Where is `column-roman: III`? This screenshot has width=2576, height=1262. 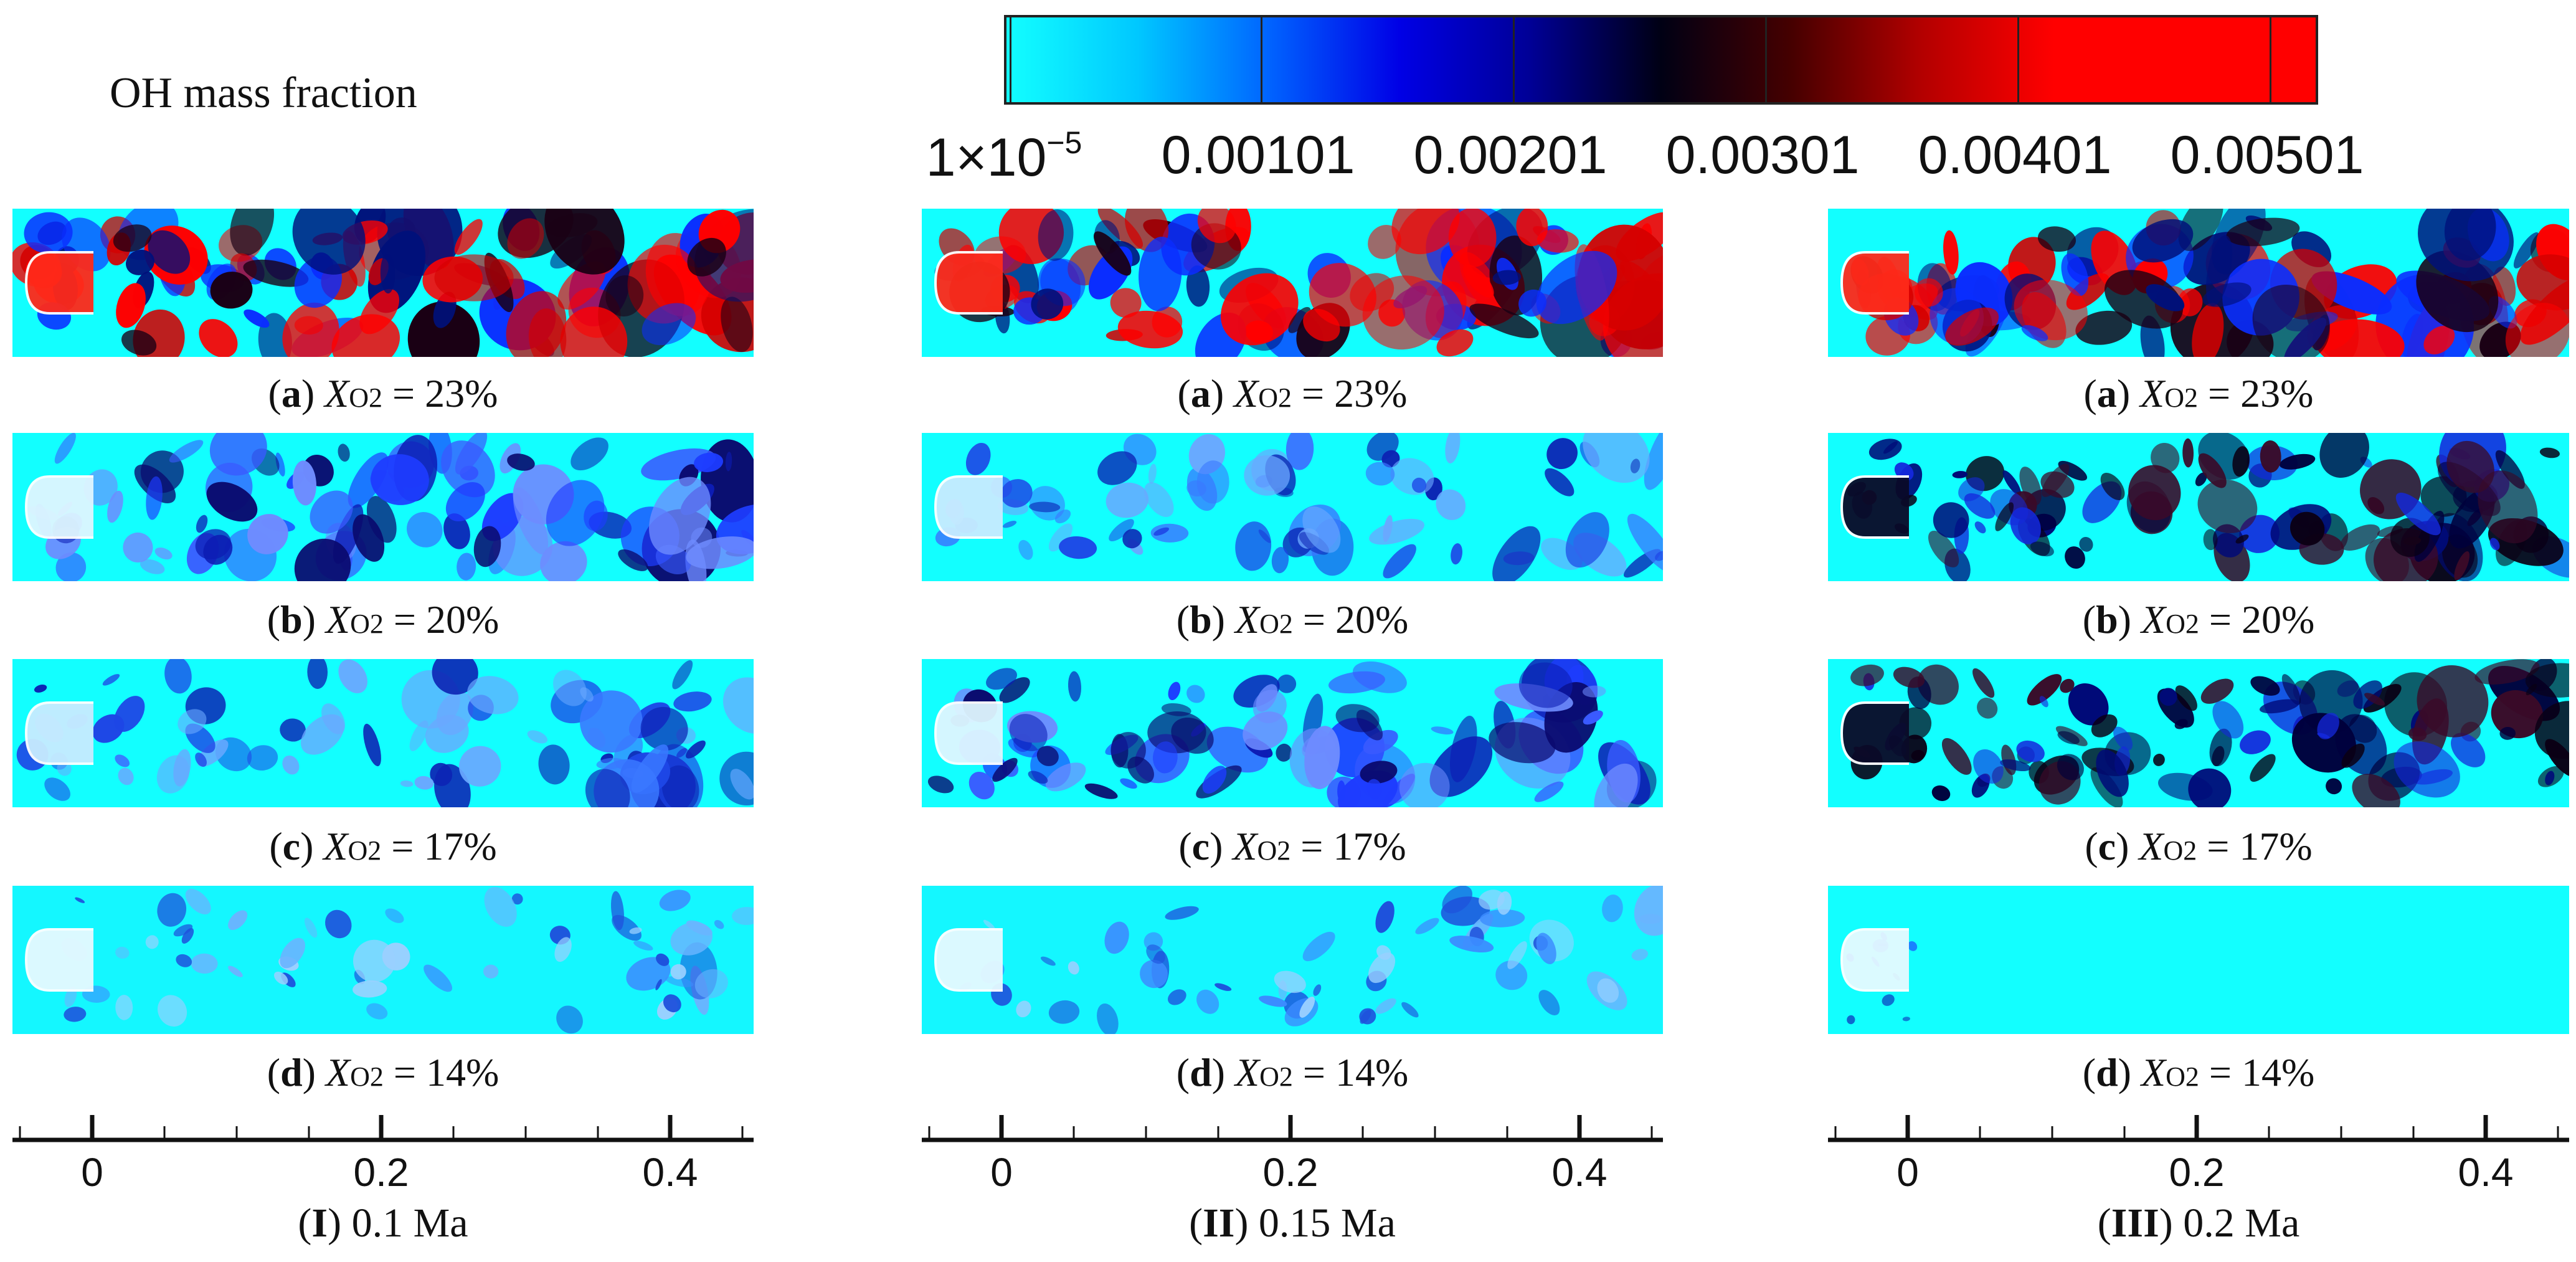
column-roman: III is located at coordinates (2135, 1223).